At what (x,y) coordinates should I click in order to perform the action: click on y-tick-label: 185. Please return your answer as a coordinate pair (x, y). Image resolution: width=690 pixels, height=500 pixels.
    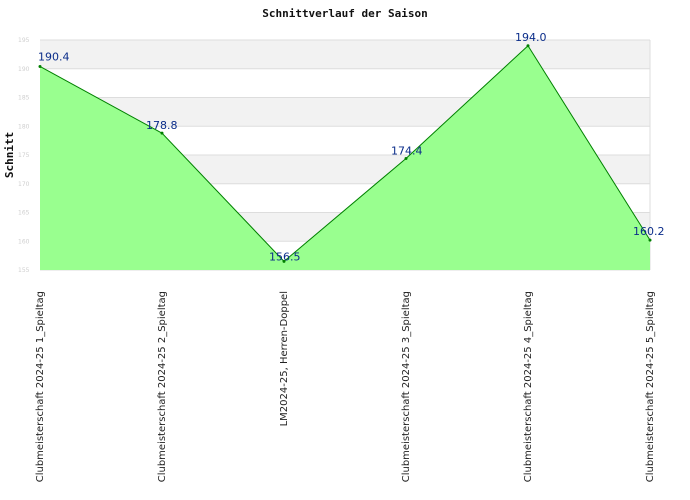
    Looking at the image, I should click on (24, 98).